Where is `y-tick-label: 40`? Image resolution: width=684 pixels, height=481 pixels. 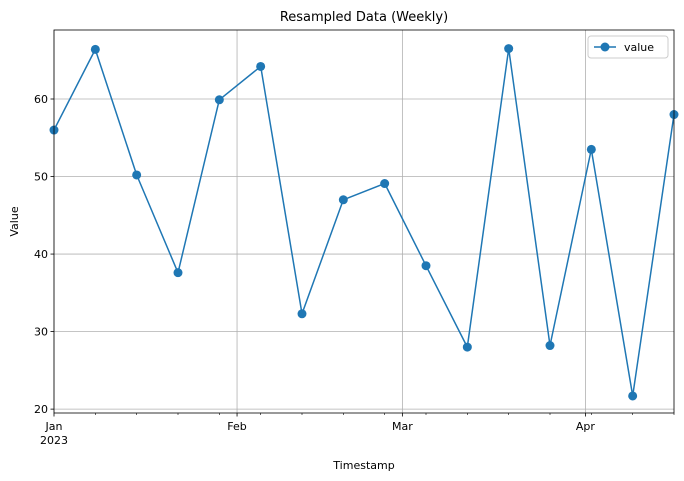 y-tick-label: 40 is located at coordinates (41, 254).